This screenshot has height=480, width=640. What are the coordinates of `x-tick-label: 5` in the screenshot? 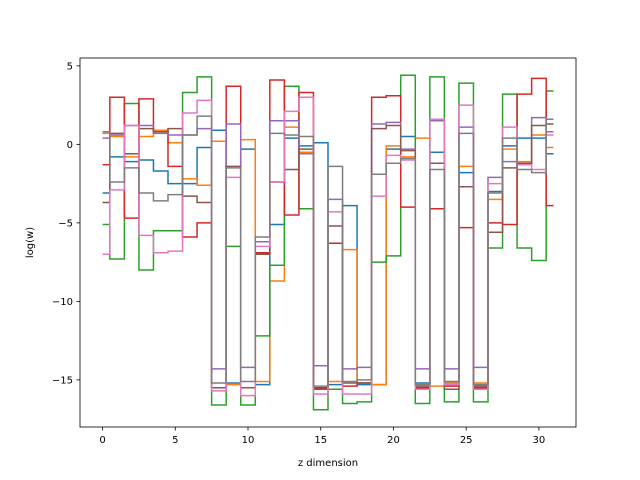 It's located at (175, 440).